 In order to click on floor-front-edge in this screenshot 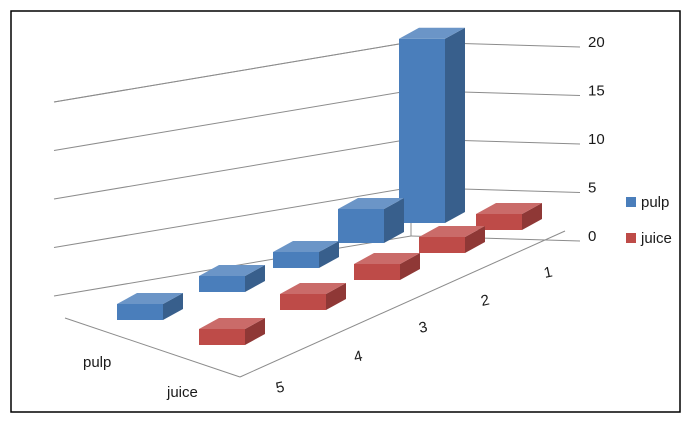, I will do `click(152, 347)`.